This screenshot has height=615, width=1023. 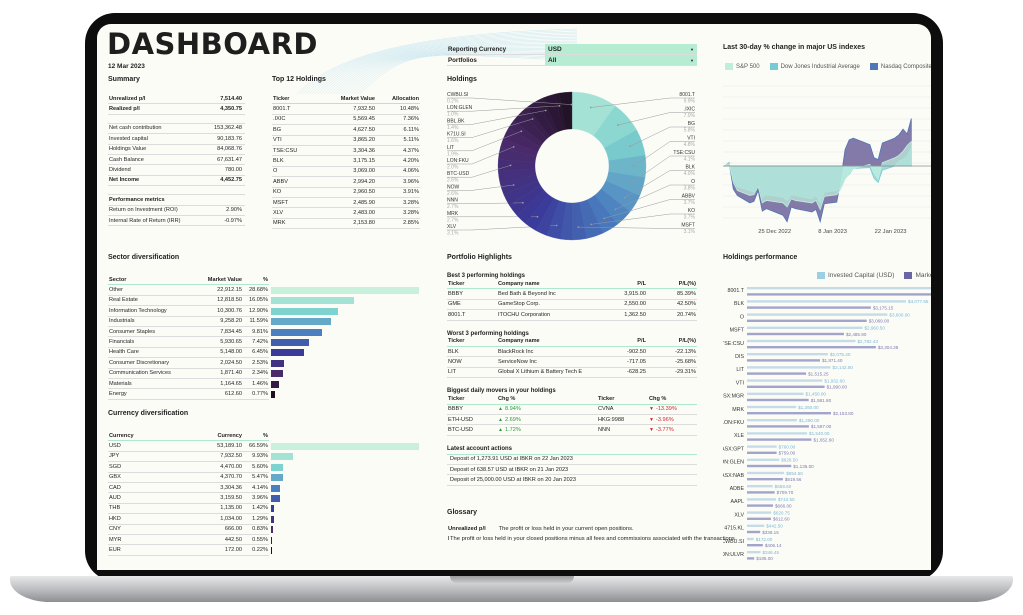 I want to click on percent: 16.05%, so click(x=258, y=300).